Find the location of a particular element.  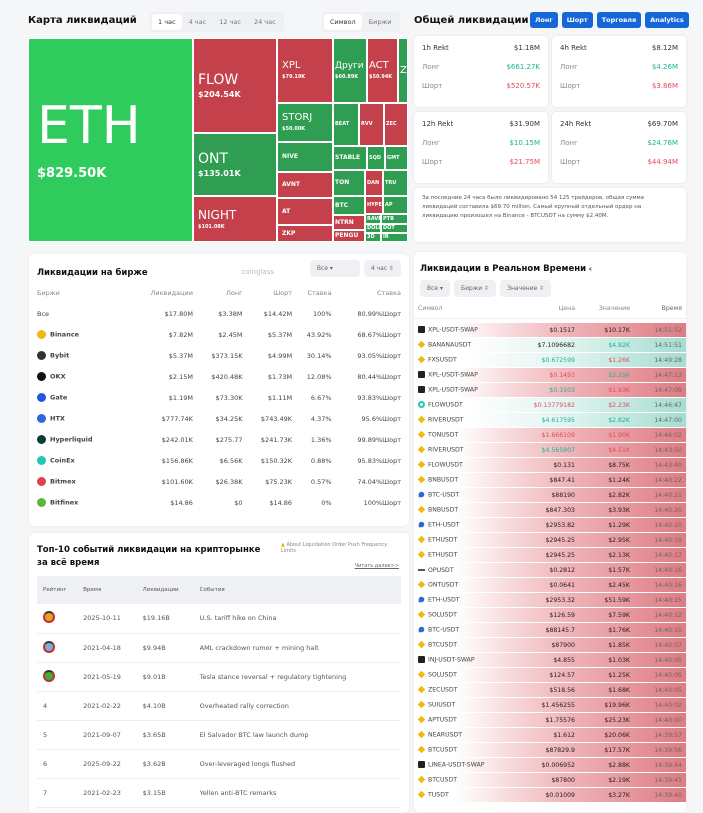

realtime-row: ETH-USDT $2953.32 $51.59K 14:40:15 is located at coordinates (550, 600).